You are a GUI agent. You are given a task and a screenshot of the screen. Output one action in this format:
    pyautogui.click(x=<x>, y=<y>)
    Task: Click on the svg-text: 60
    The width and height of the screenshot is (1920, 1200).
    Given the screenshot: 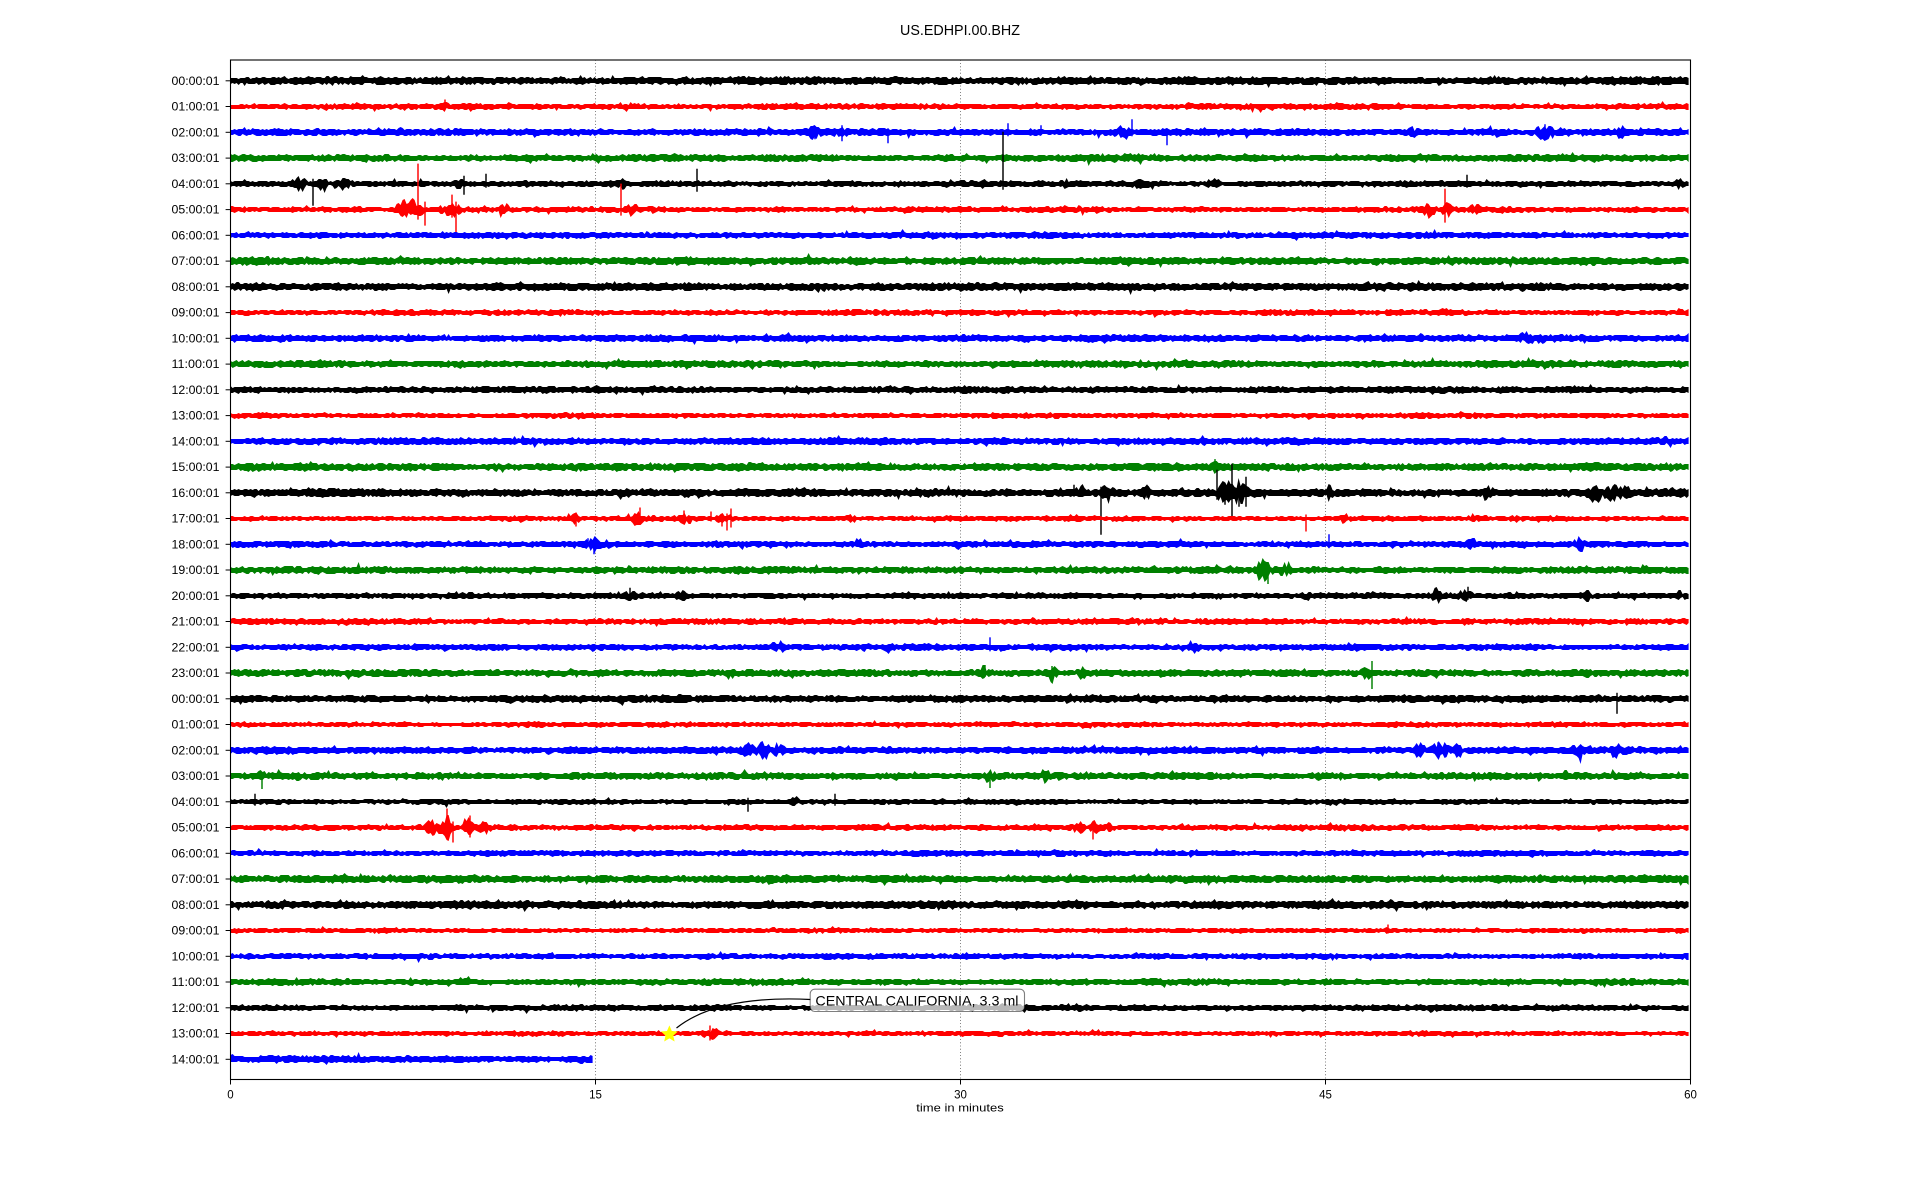 What is the action you would take?
    pyautogui.click(x=1690, y=1096)
    